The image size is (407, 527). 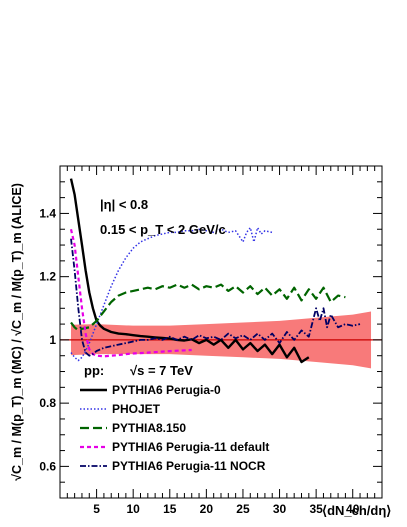 I want to click on annotation-pt-cut: 0.15 < p_T < 2 GeV/c, so click(x=163, y=229).